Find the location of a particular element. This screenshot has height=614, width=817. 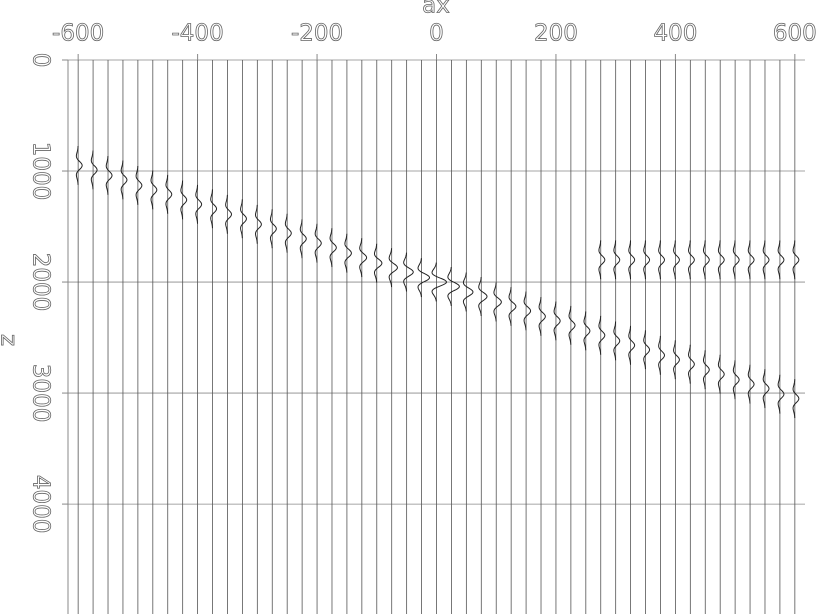

y-tick-label: 1000 is located at coordinates (41, 171).